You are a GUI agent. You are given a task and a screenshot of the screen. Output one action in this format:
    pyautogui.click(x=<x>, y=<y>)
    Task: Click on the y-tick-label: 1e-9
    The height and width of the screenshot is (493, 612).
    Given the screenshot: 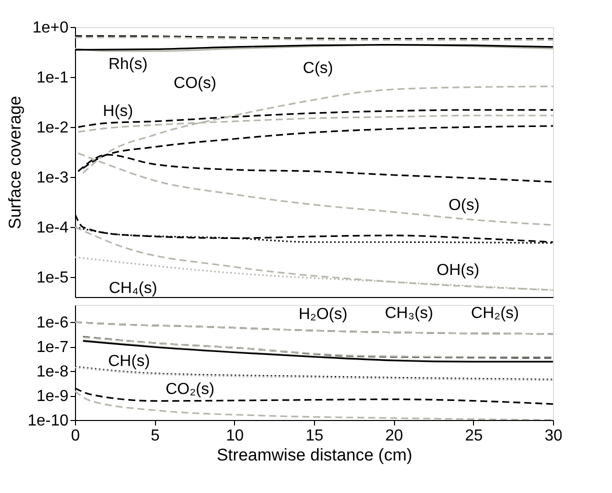 What is the action you would take?
    pyautogui.click(x=52, y=397)
    